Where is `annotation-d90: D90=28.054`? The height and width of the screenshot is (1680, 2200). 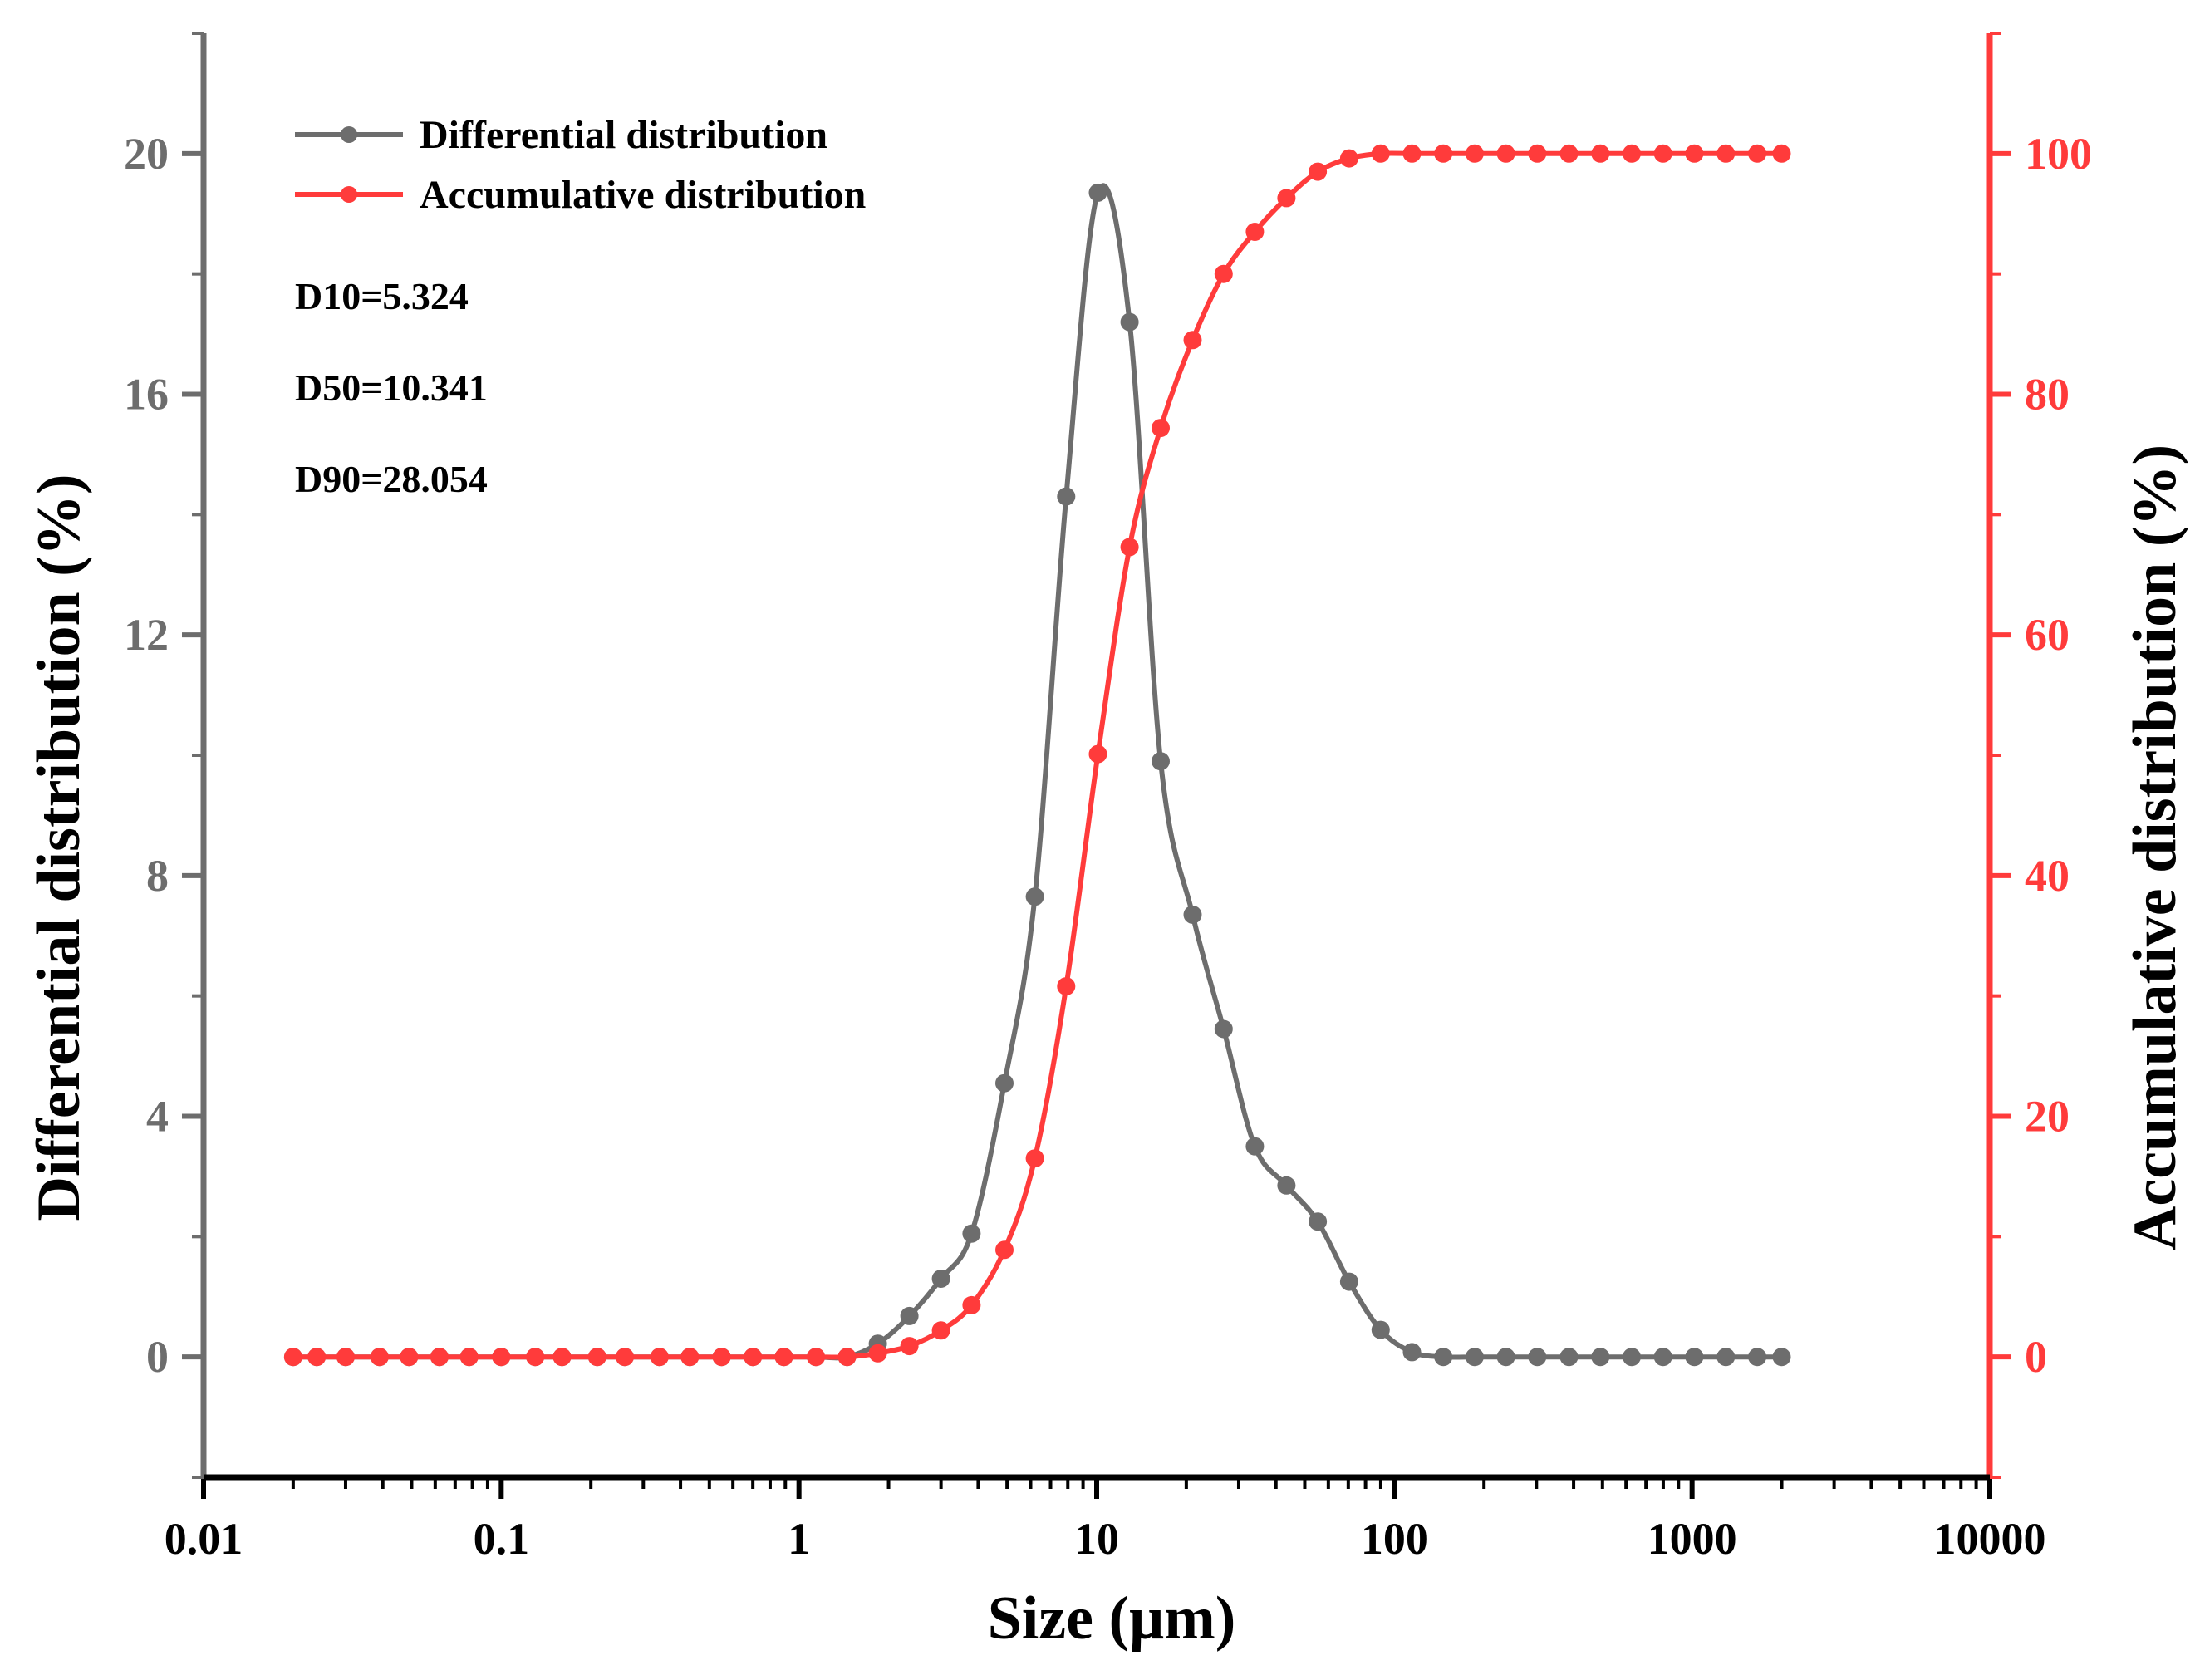
annotation-d90: D90=28.054 is located at coordinates (391, 479).